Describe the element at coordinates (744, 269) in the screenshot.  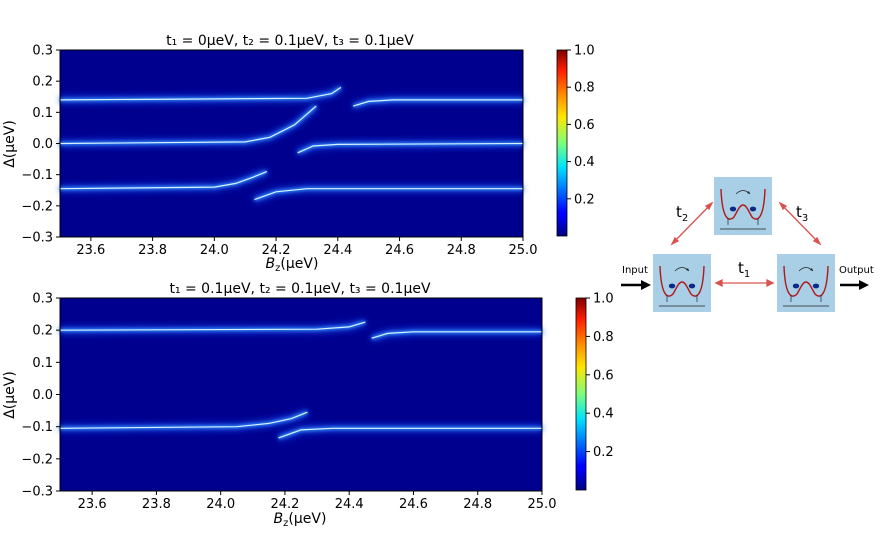
I see `t1-label: t1` at that location.